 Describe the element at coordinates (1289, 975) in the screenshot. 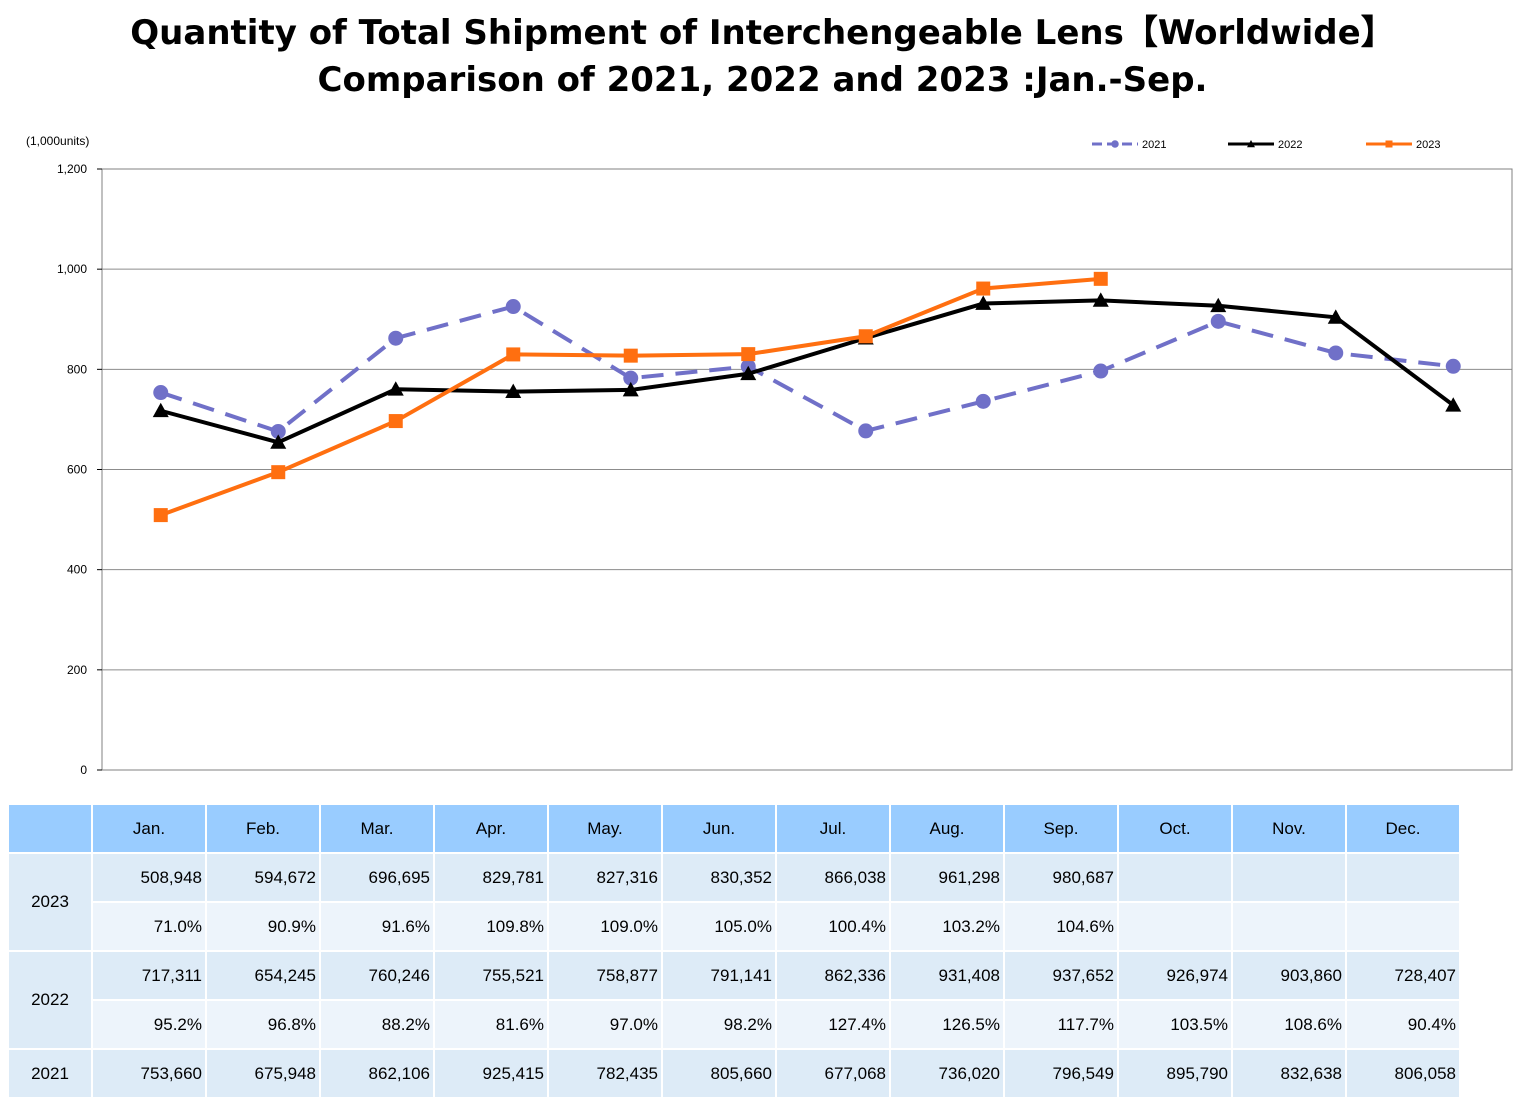

I see `table-value-cell: 903,860` at that location.